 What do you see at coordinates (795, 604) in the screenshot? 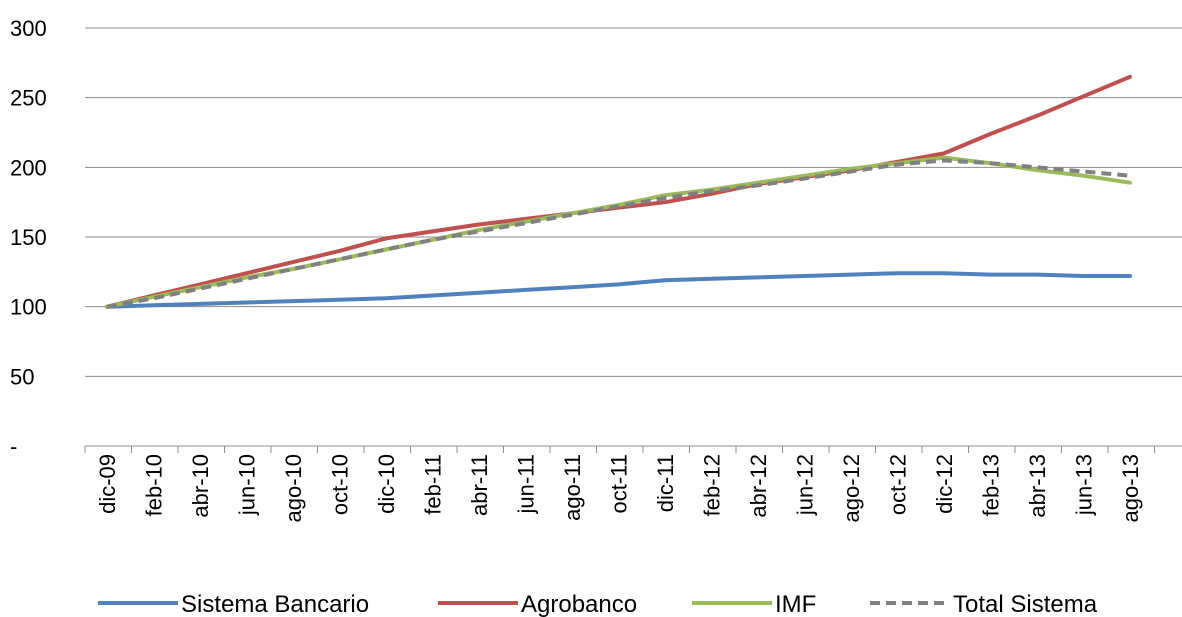
I see `legend-label: IMF` at bounding box center [795, 604].